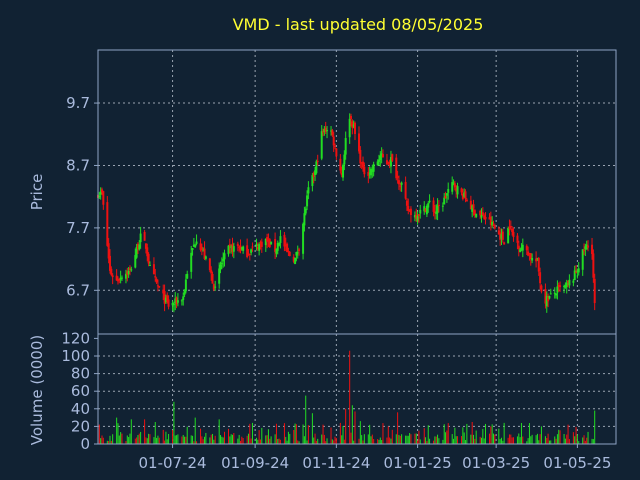  What do you see at coordinates (358, 24) in the screenshot?
I see `chart-title: VMD - last updated 08/05/2025` at bounding box center [358, 24].